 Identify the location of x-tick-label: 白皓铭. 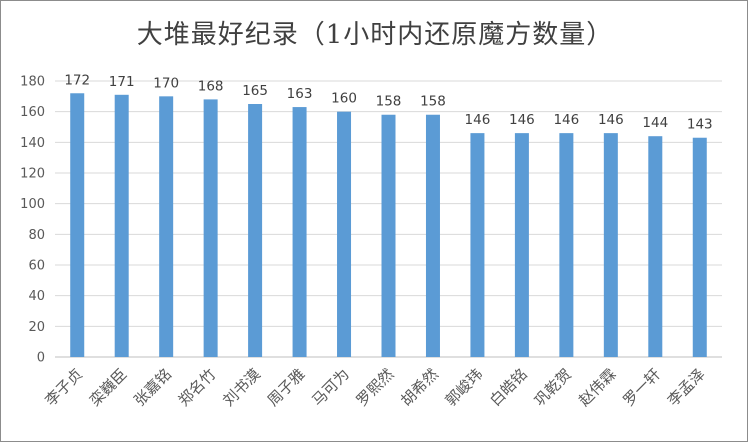
(508, 387).